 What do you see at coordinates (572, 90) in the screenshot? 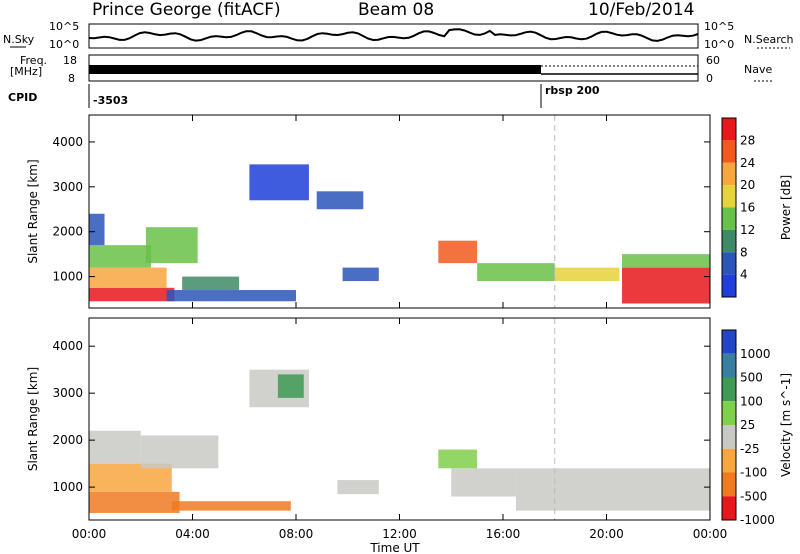
I see `cpid-value-2: rbsp 200` at bounding box center [572, 90].